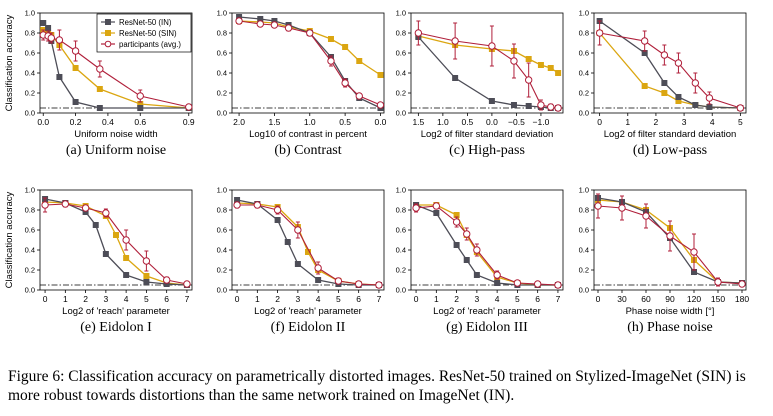  I want to click on x-tick-label: 7, so click(187, 299).